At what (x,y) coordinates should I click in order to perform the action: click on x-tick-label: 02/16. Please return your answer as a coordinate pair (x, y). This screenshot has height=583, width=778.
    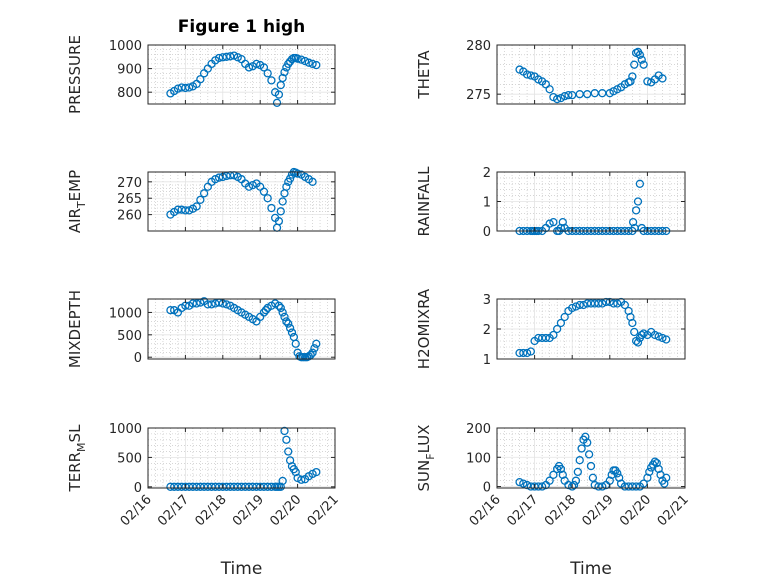
    Looking at the image, I should click on (485, 510).